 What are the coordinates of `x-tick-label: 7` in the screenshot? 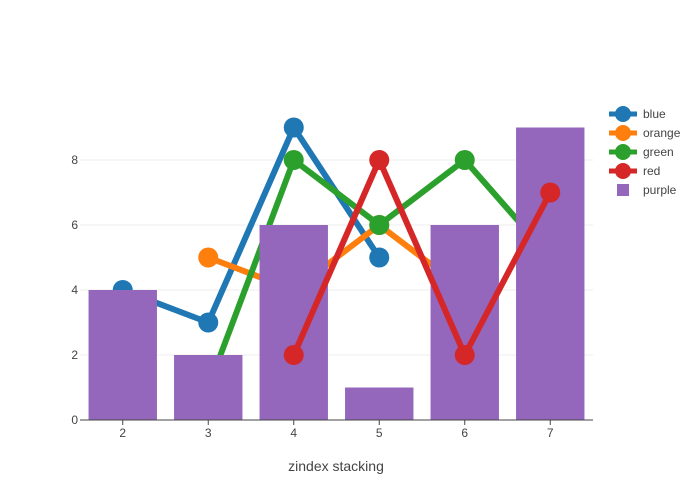 It's located at (550, 433).